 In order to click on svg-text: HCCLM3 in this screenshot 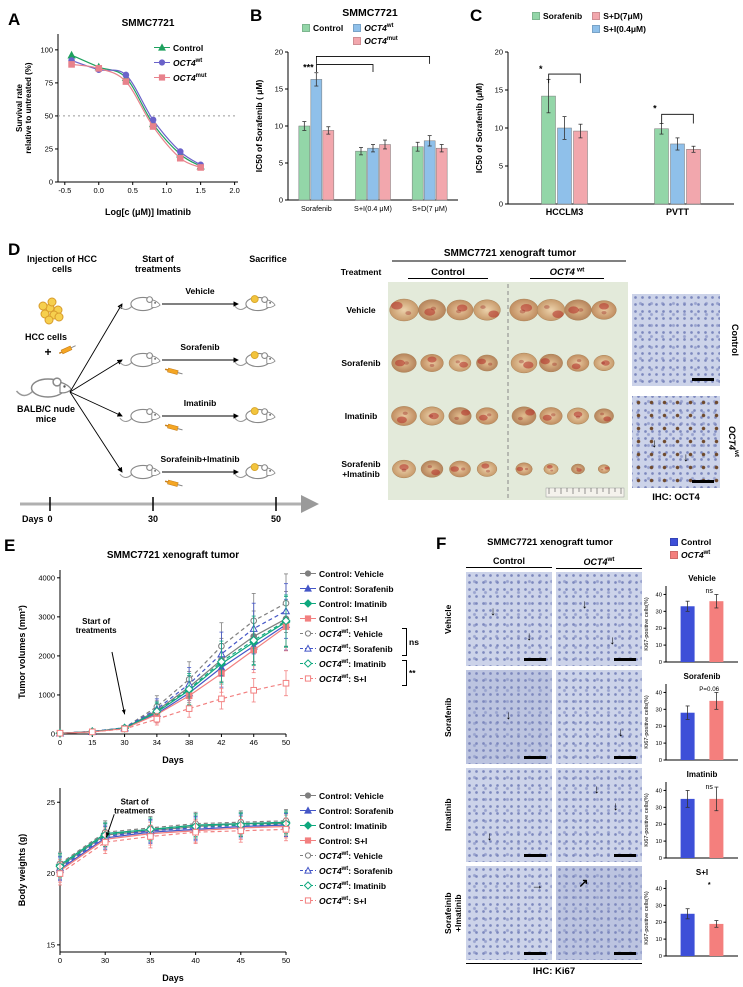, I will do `click(565, 212)`.